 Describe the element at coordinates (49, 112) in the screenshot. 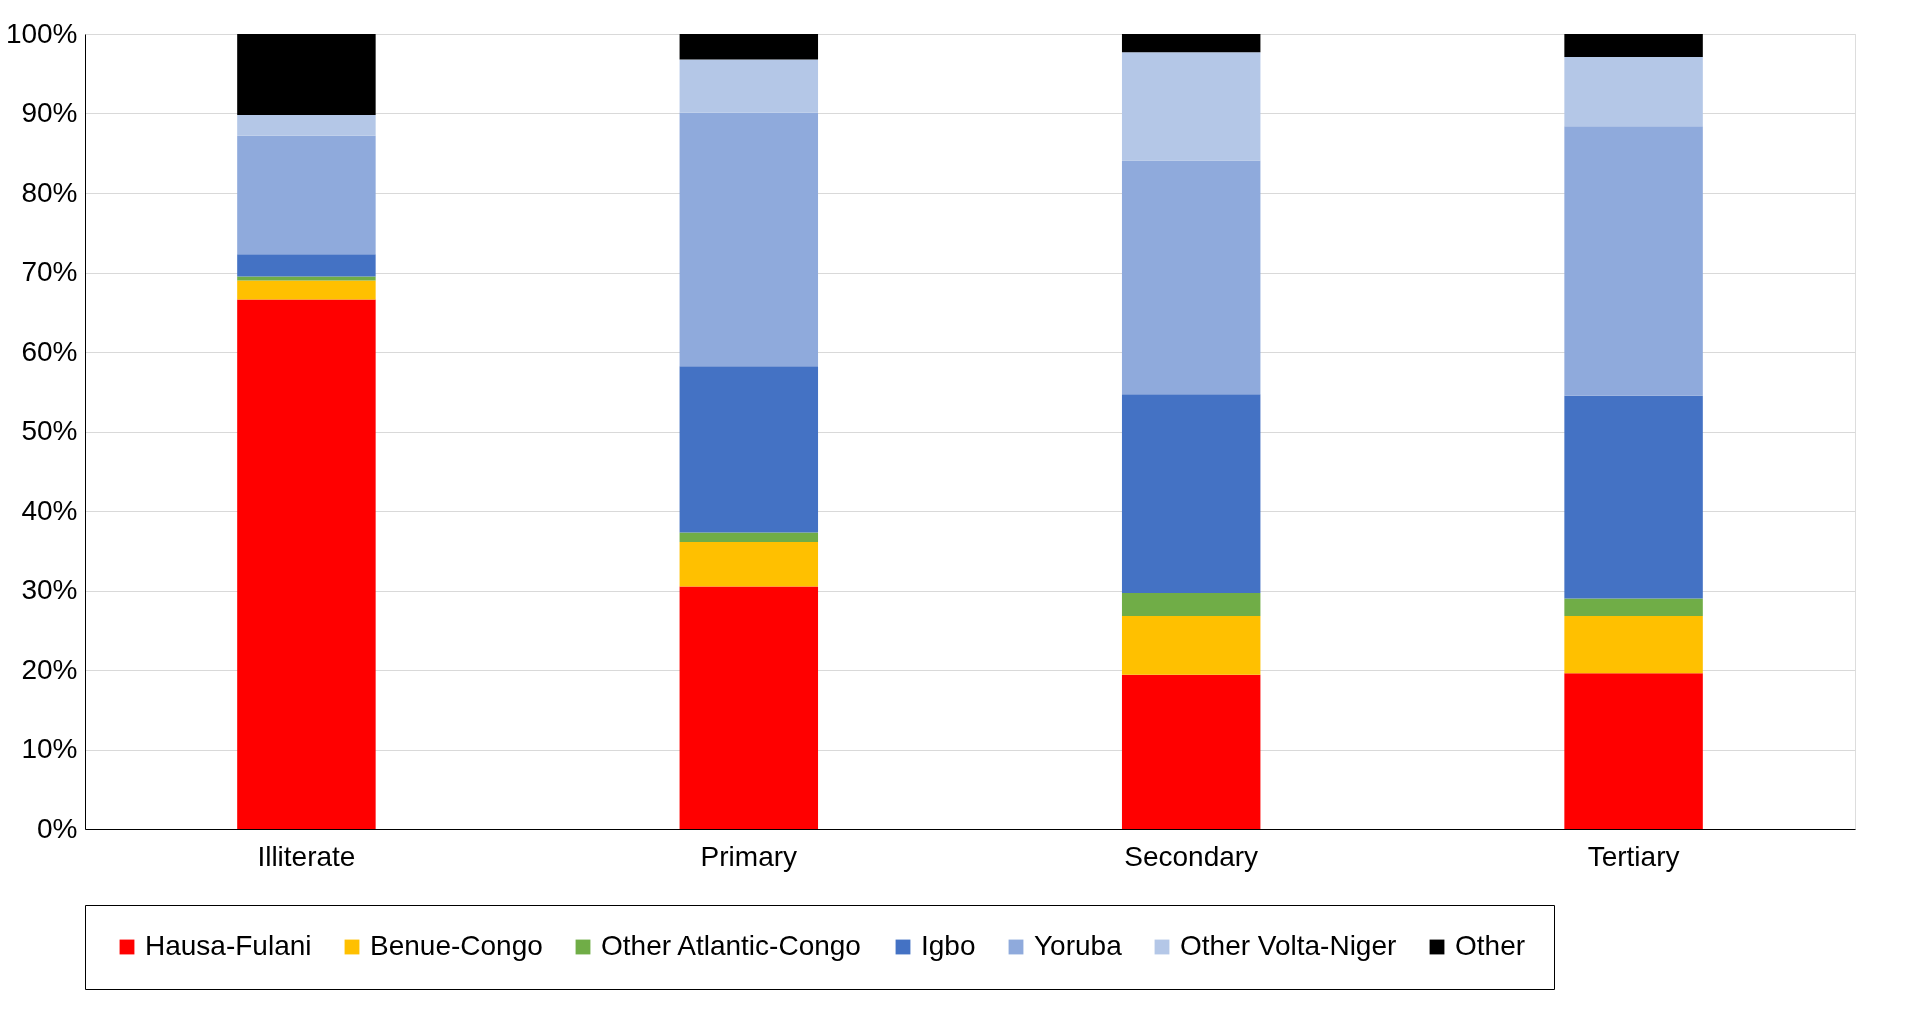

I see `y-tick-label: 90%` at that location.